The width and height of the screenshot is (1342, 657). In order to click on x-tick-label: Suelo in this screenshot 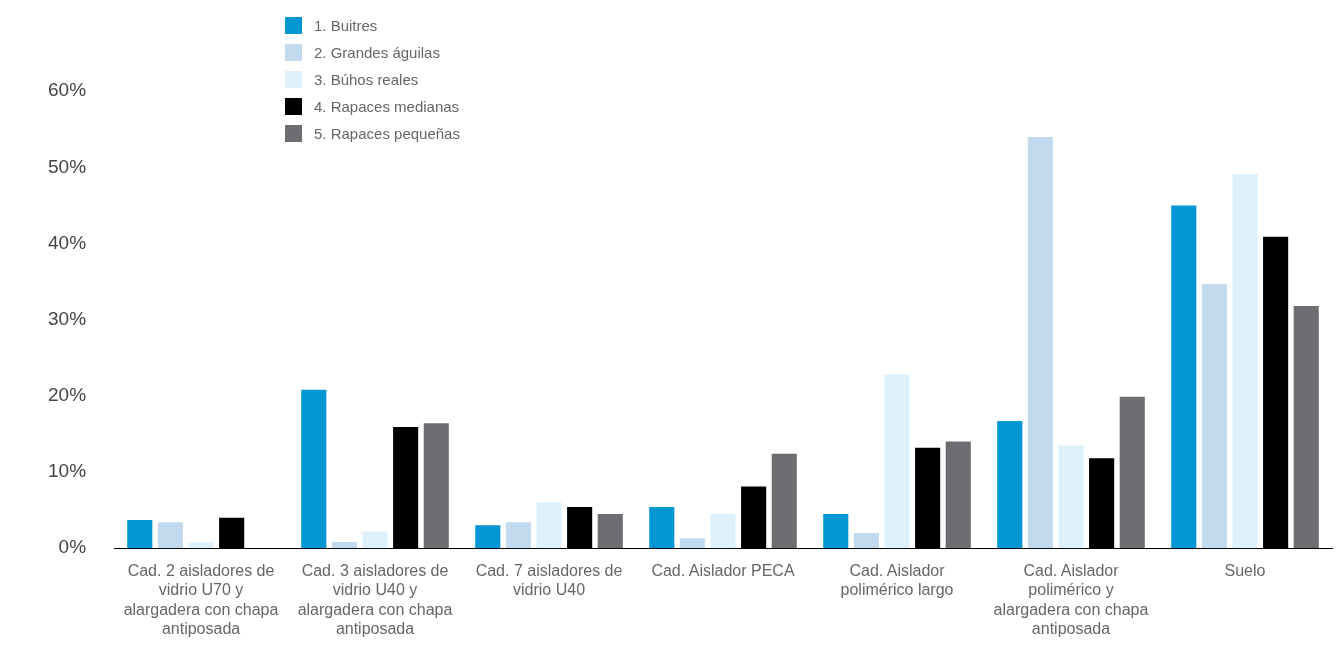, I will do `click(1245, 571)`.